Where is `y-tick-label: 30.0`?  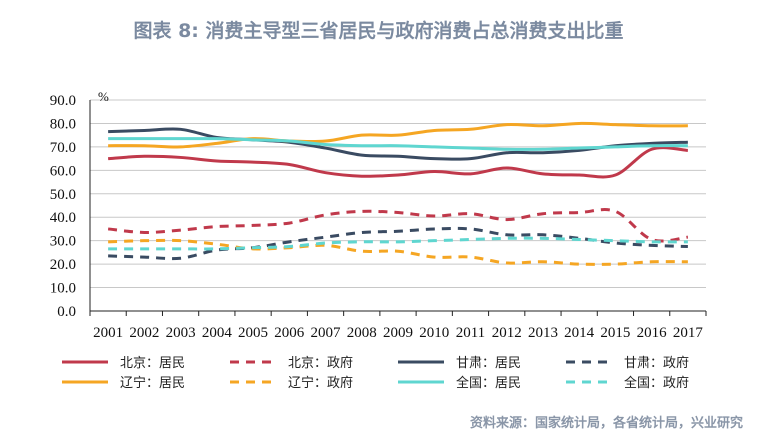 y-tick-label: 30.0 is located at coordinates (63, 242).